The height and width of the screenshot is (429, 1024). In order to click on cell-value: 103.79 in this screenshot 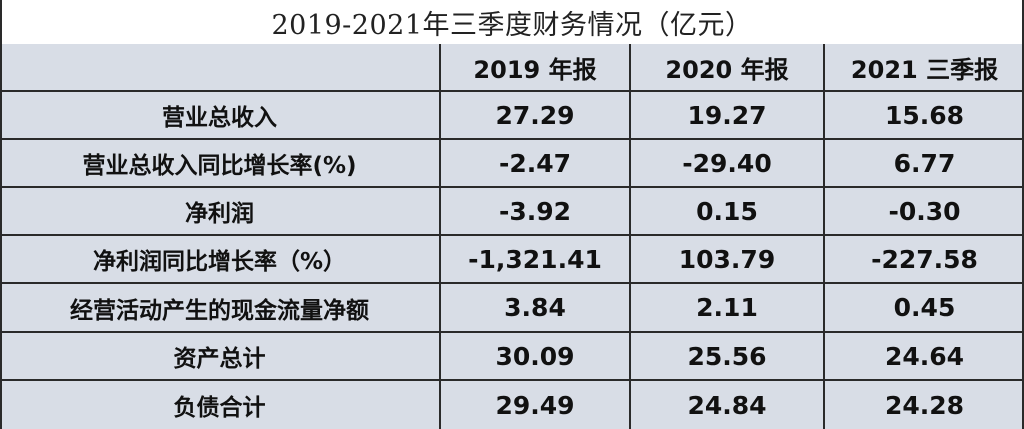, I will do `click(728, 259)`.